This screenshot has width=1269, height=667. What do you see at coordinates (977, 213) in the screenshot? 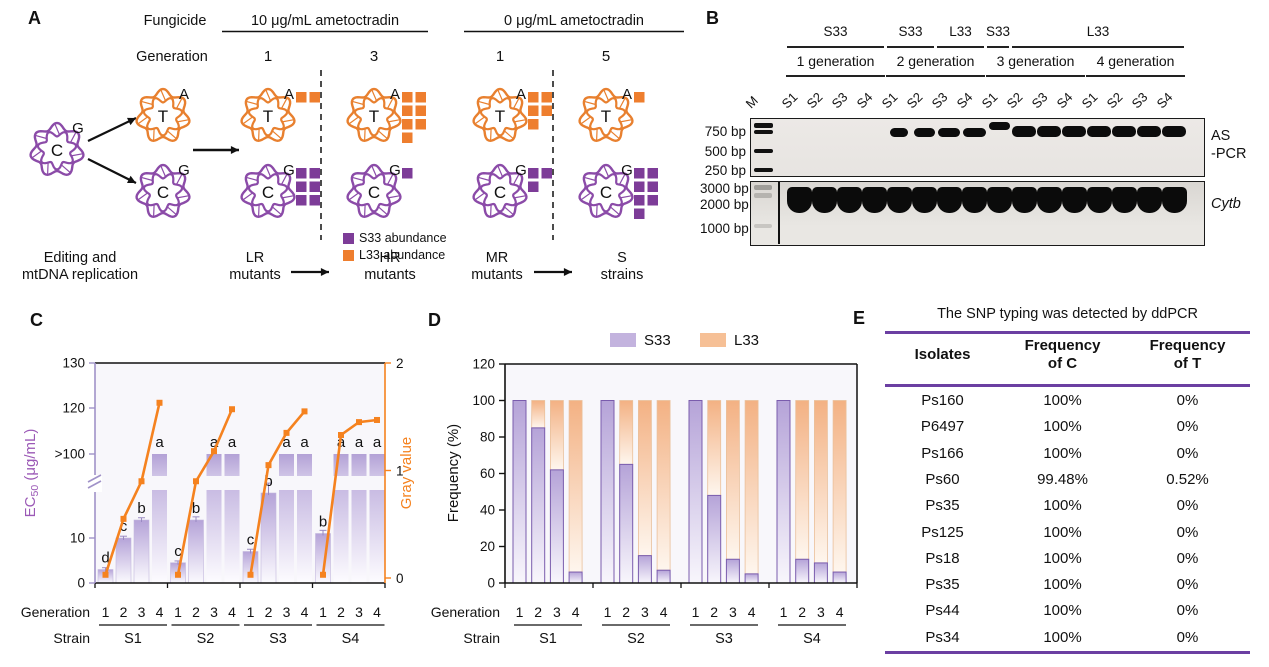
I see `cytb-gel` at bounding box center [977, 213].